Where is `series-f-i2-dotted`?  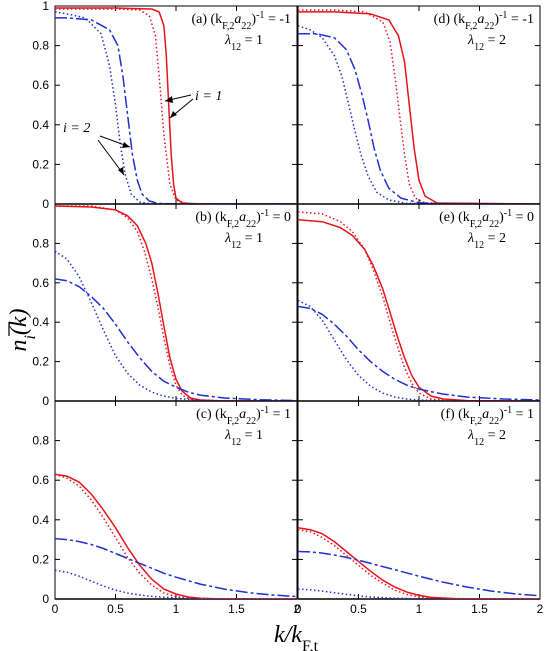
series-f-i2-dotted is located at coordinates (419, 593).